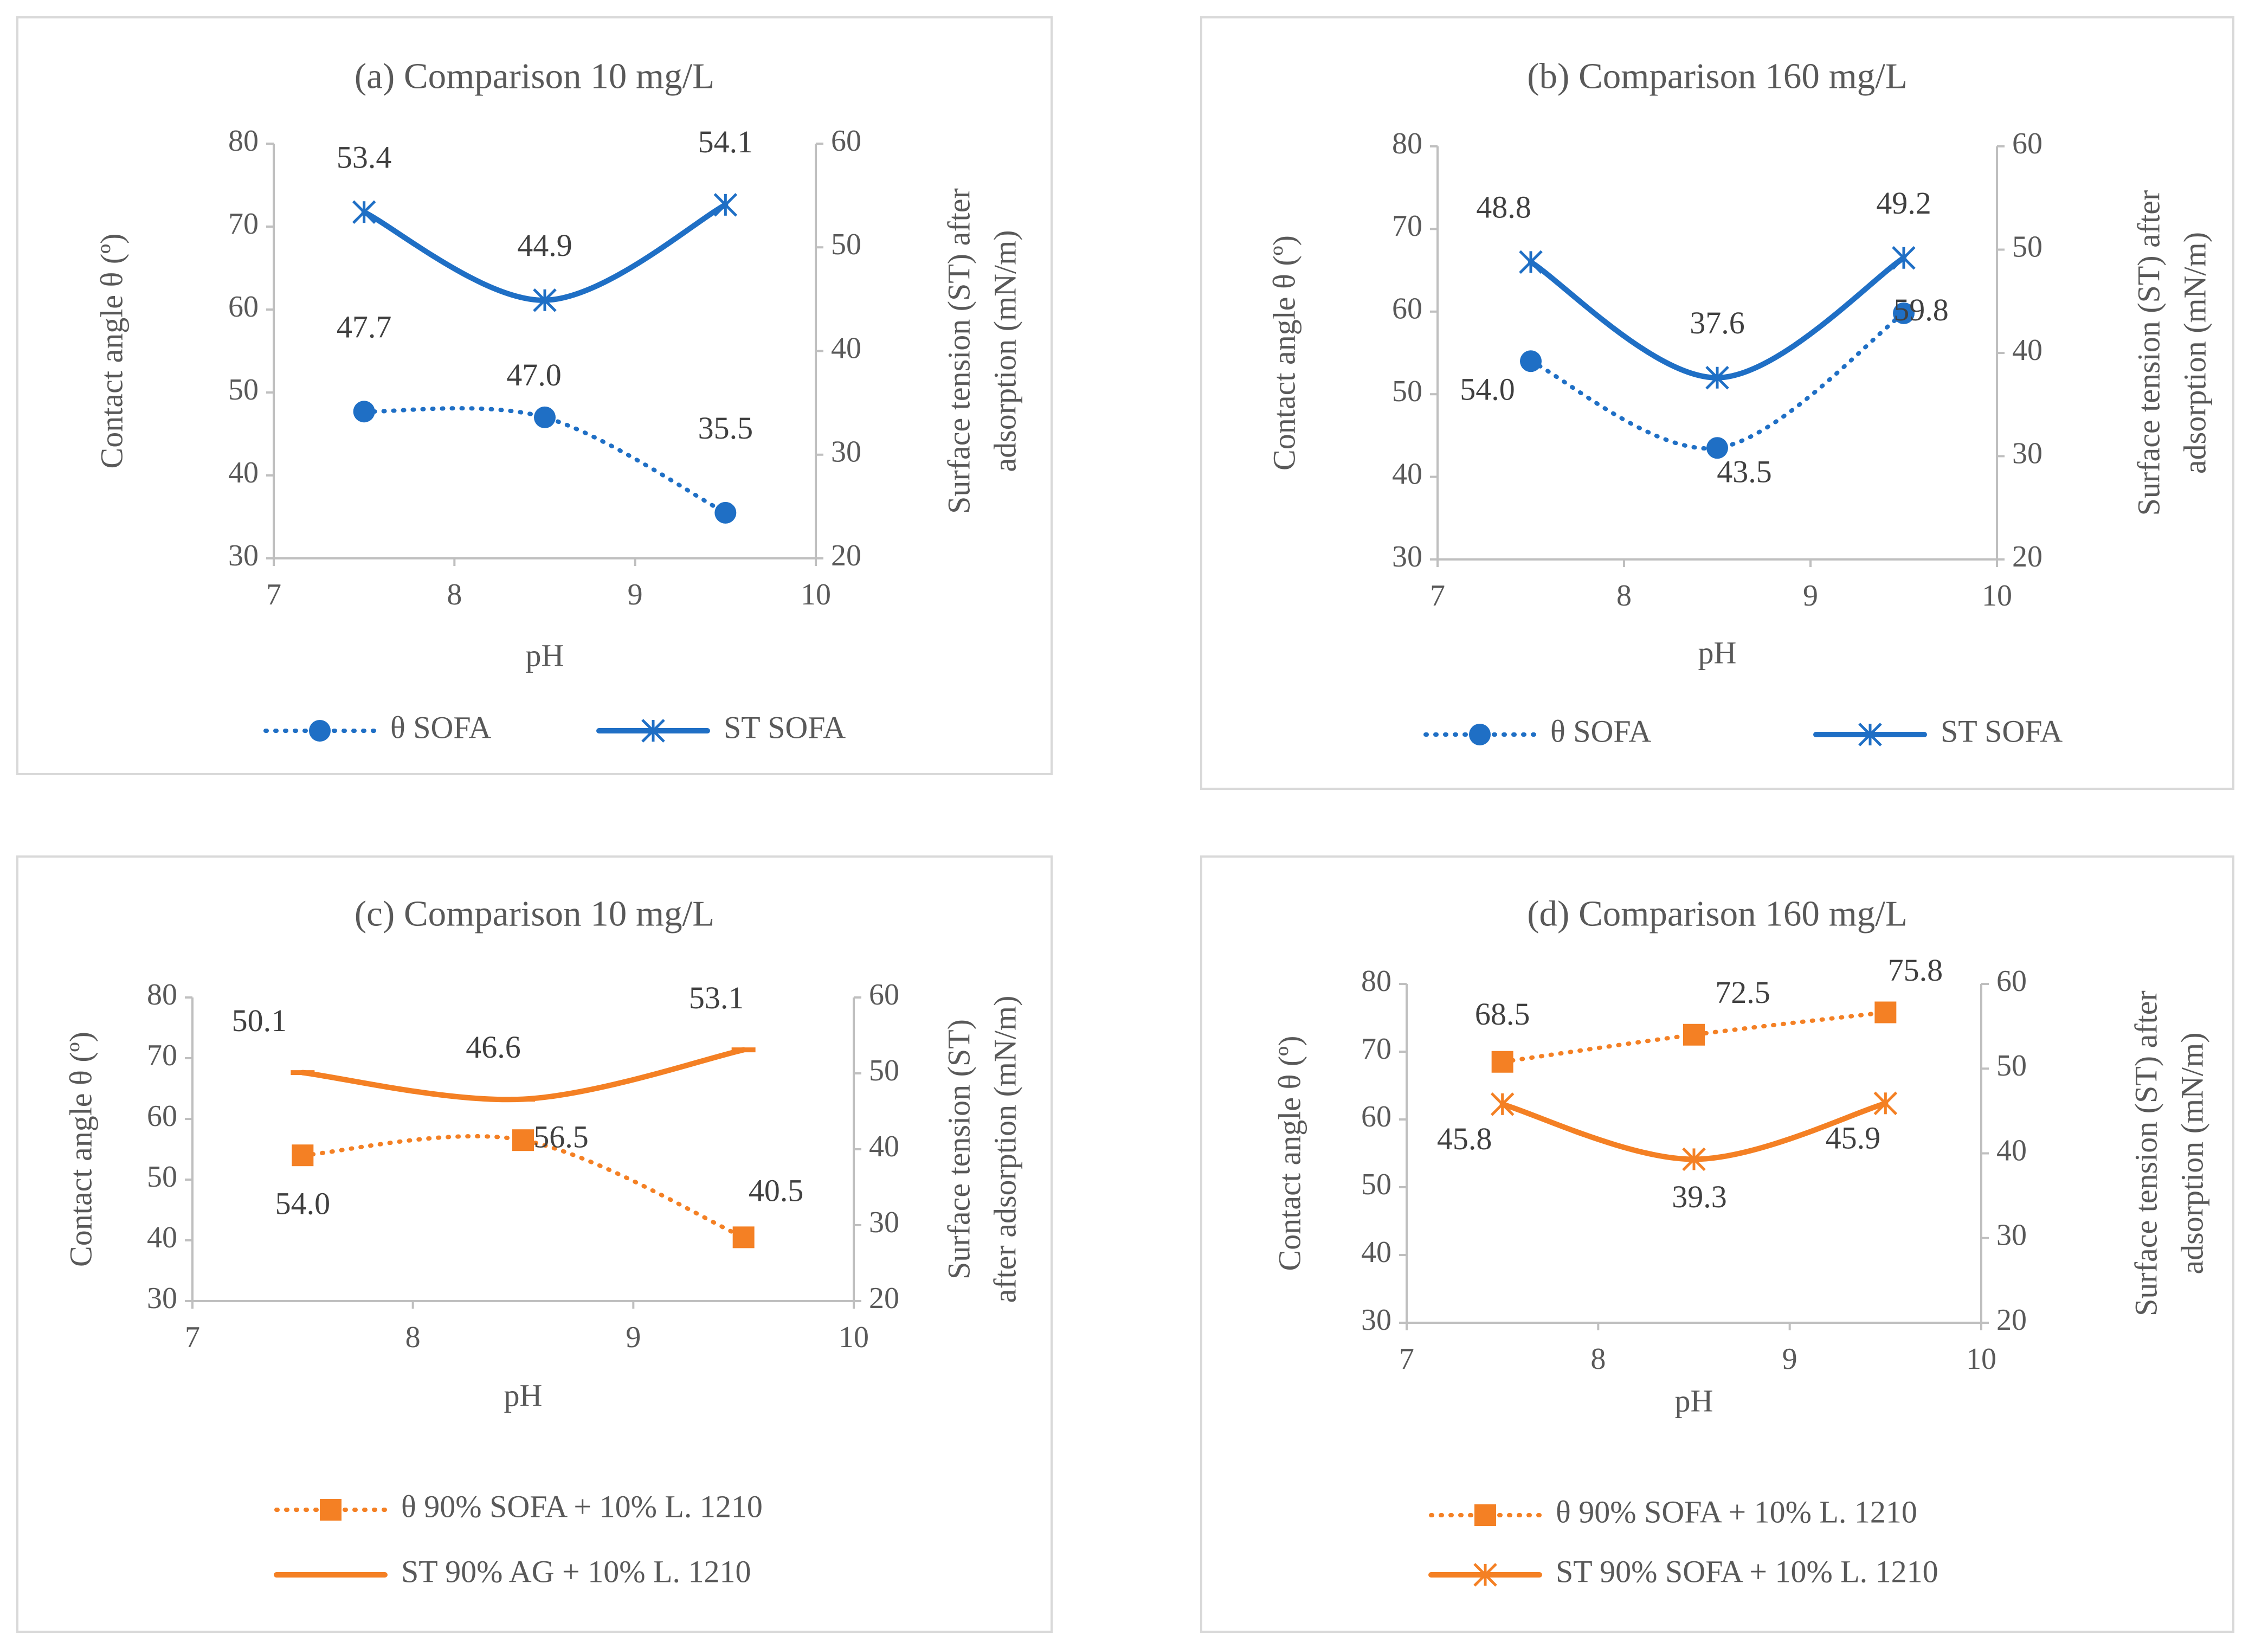 The image size is (2268, 1648). Describe the element at coordinates (545, 218) in the screenshot. I see `series-surface-tension: 53.4 44.9 54.1` at that location.